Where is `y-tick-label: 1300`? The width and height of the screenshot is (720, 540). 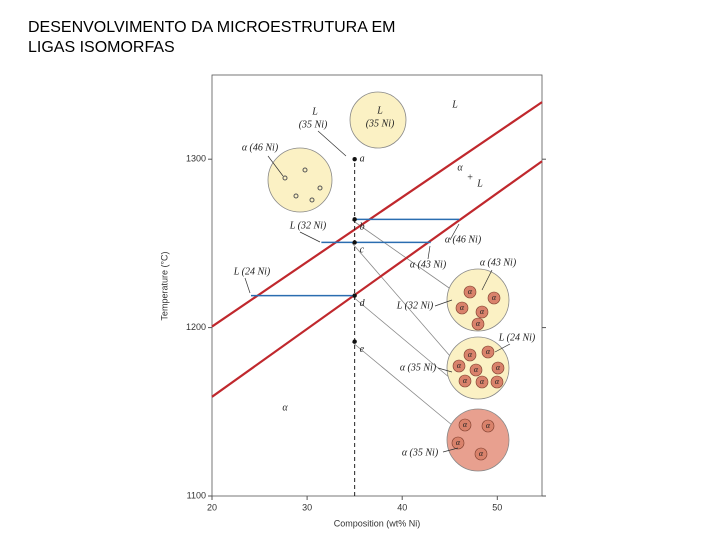 y-tick-label: 1300 is located at coordinates (196, 159).